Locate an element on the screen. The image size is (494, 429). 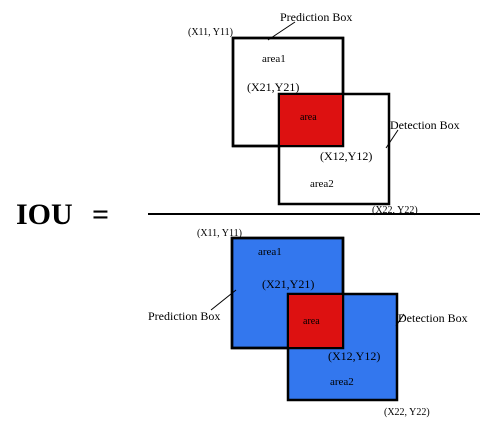
coord-x12y12-top: (X12,Y12) is located at coordinates (346, 156).